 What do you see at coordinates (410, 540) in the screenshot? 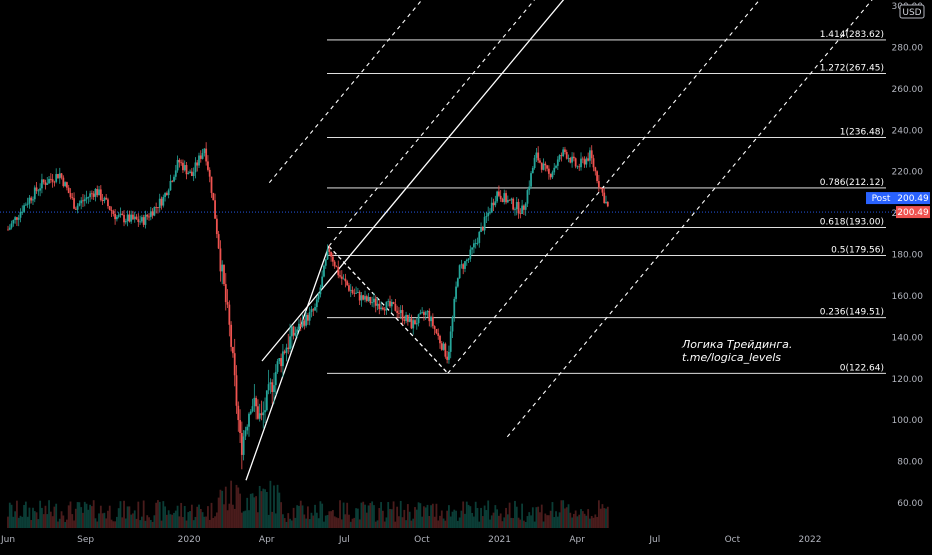
I see `time-axis: Jun Sep 2020 Apr Jul Oct 2021 Apr Jul Oct 2022` at bounding box center [410, 540].